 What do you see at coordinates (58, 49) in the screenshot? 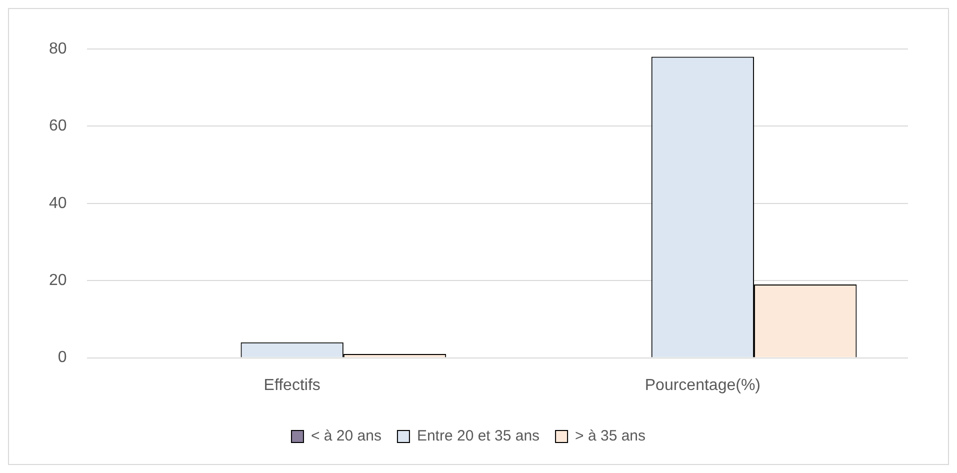
I see `y-tick-label: 80` at bounding box center [58, 49].